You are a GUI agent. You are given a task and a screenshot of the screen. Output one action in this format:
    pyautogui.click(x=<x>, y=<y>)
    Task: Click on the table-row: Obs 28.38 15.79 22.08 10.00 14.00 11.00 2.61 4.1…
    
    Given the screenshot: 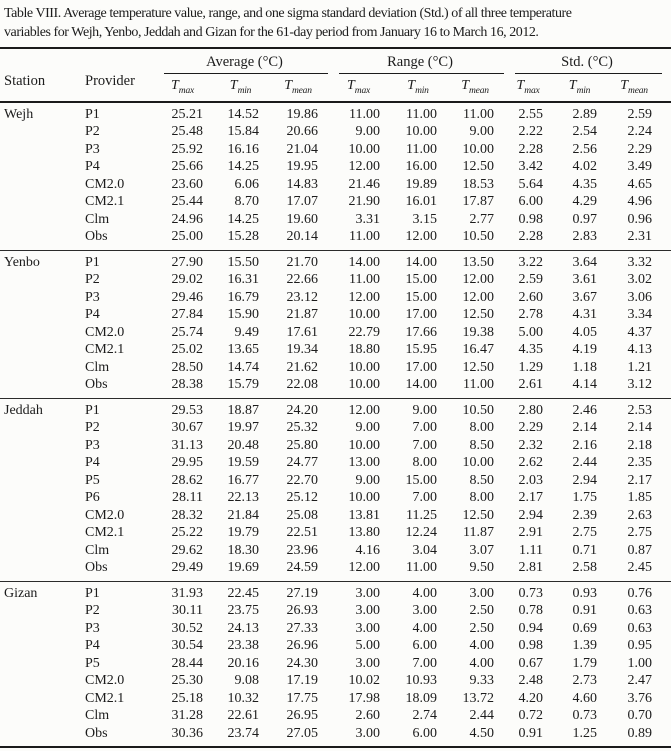 What is the action you would take?
    pyautogui.click(x=335, y=387)
    